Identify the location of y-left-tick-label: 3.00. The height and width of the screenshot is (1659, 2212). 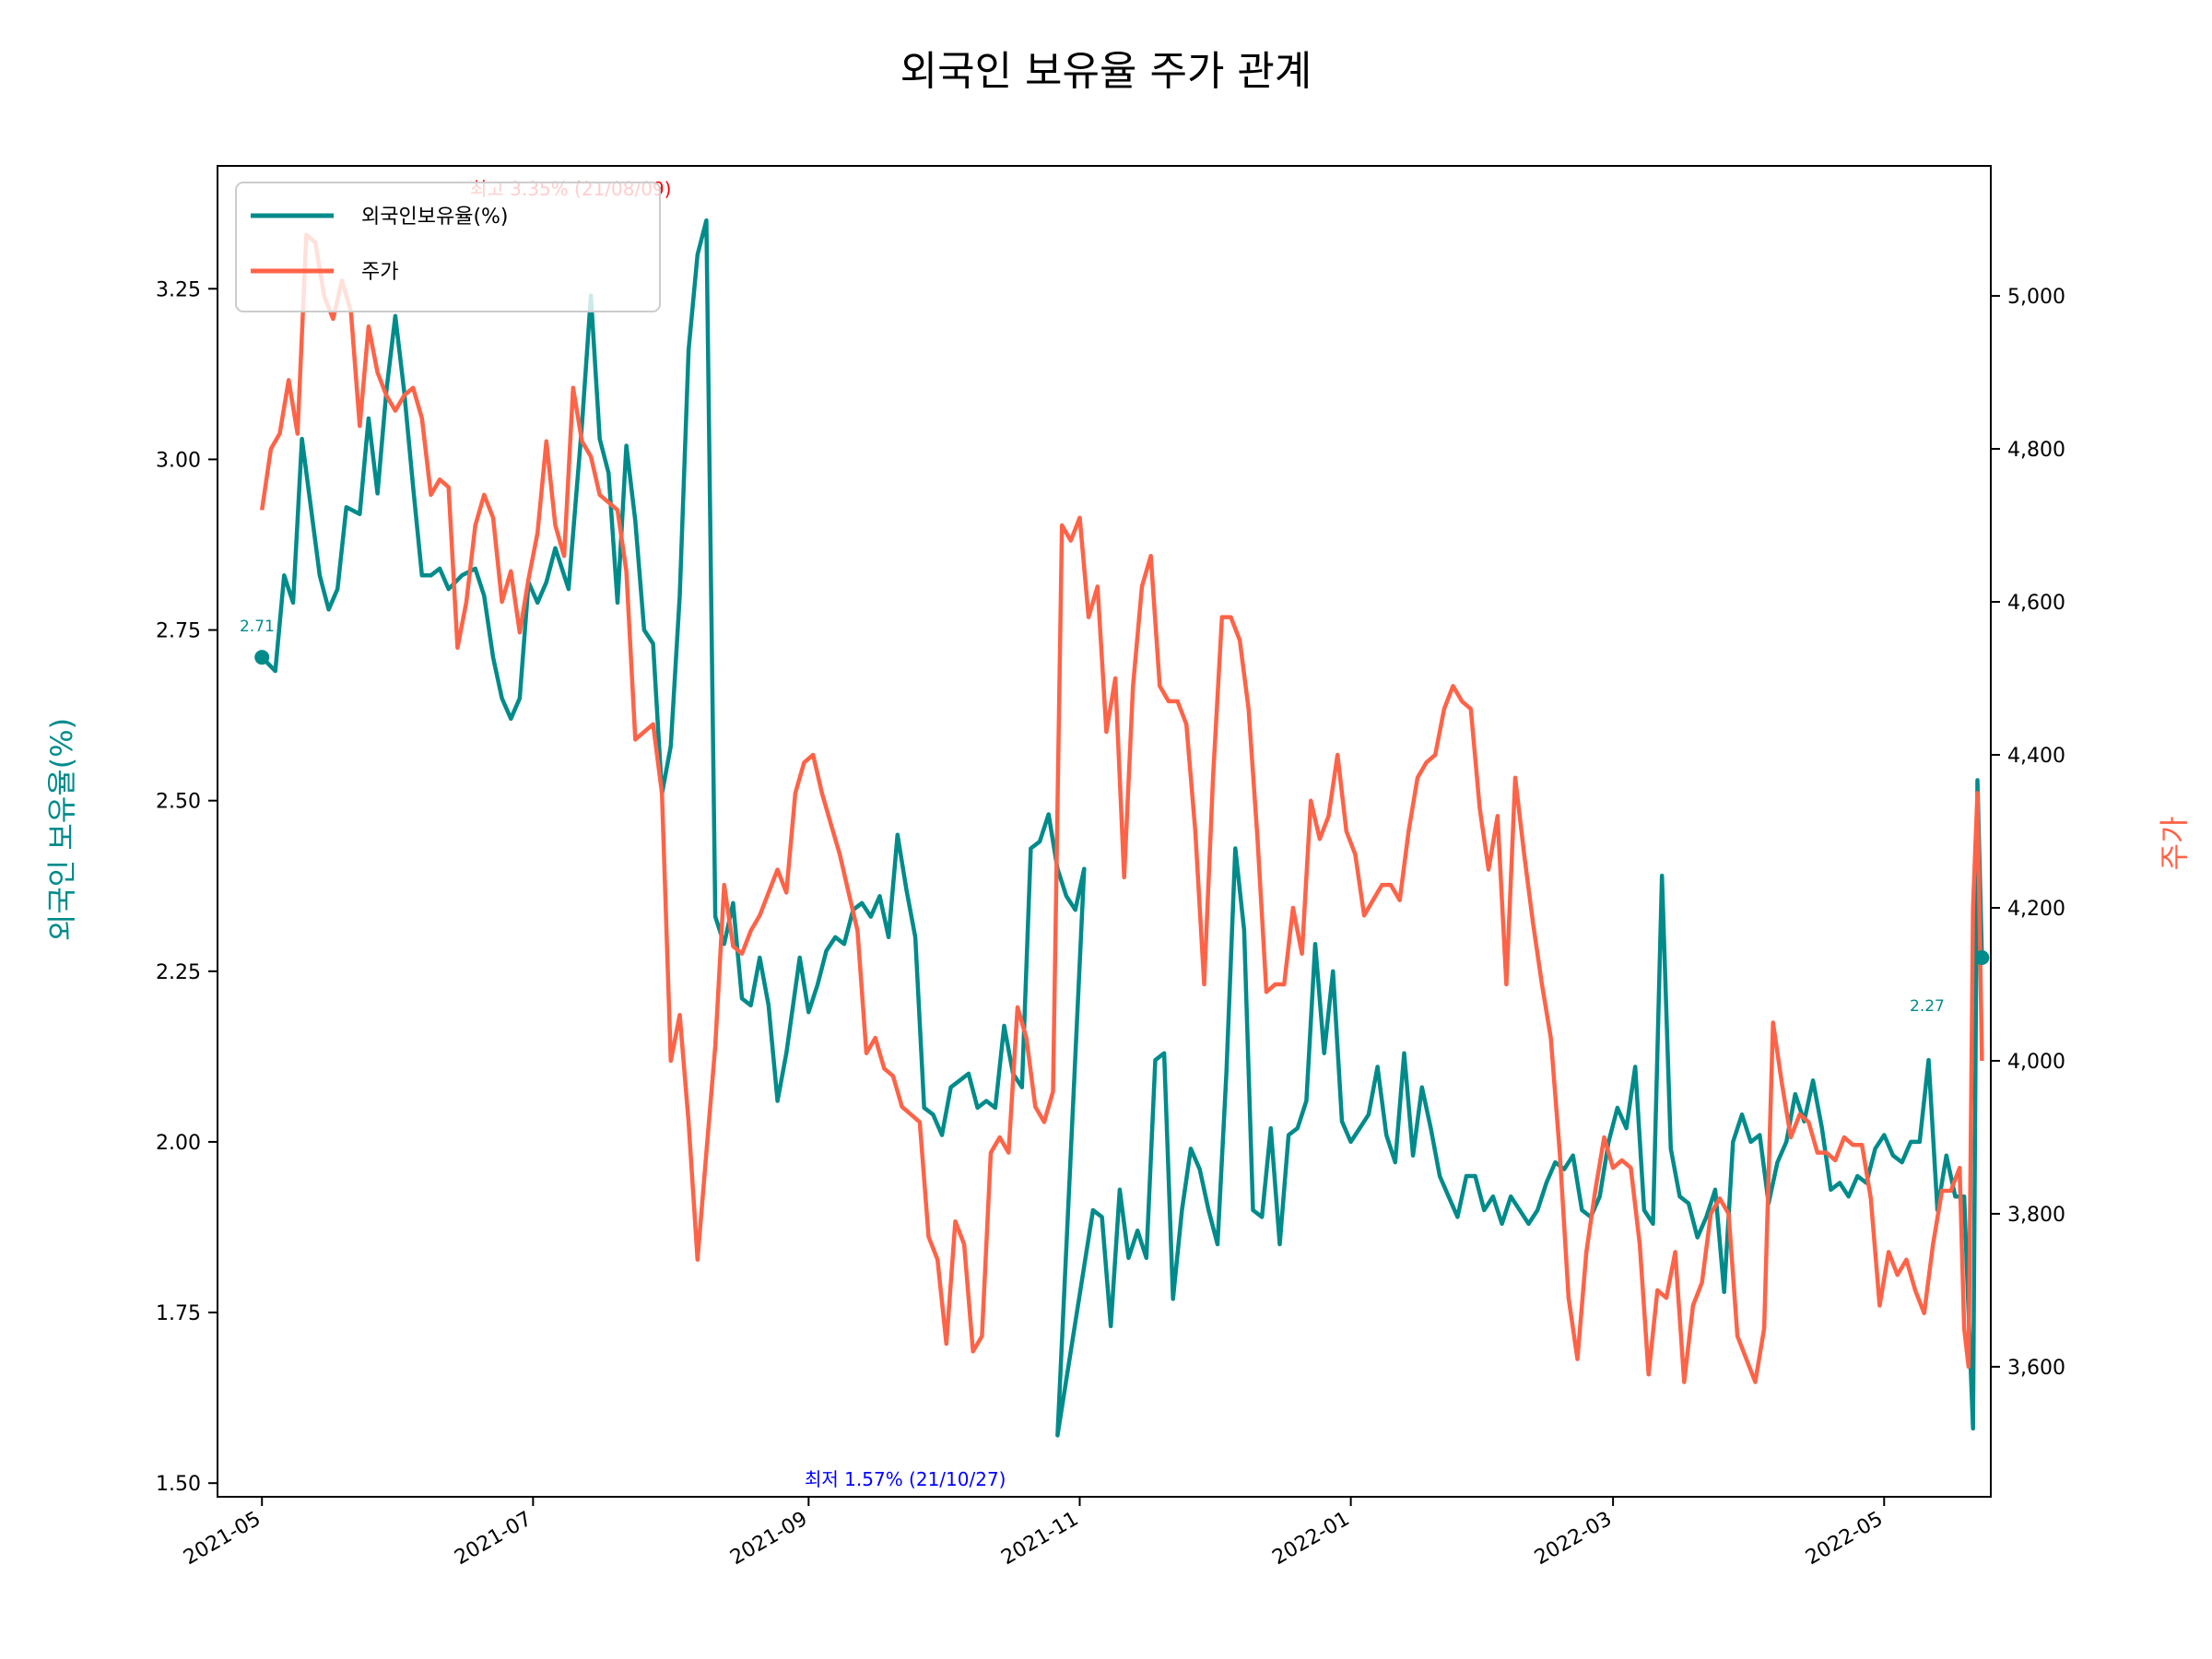
(178, 460).